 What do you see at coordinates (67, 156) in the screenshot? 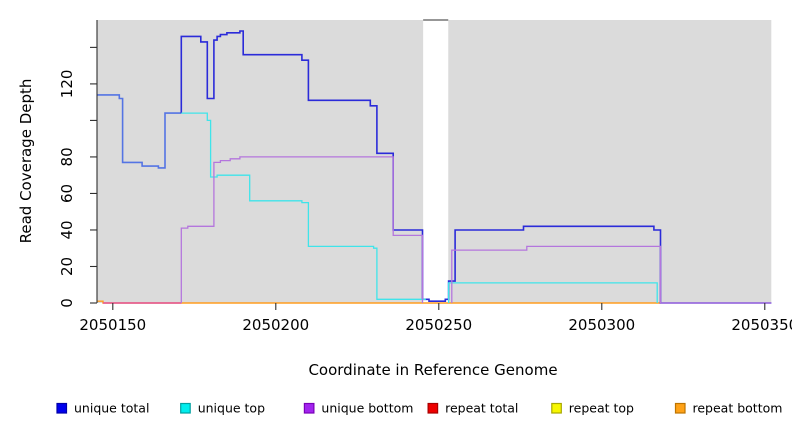
I see `y-tick-label: 80` at bounding box center [67, 156].